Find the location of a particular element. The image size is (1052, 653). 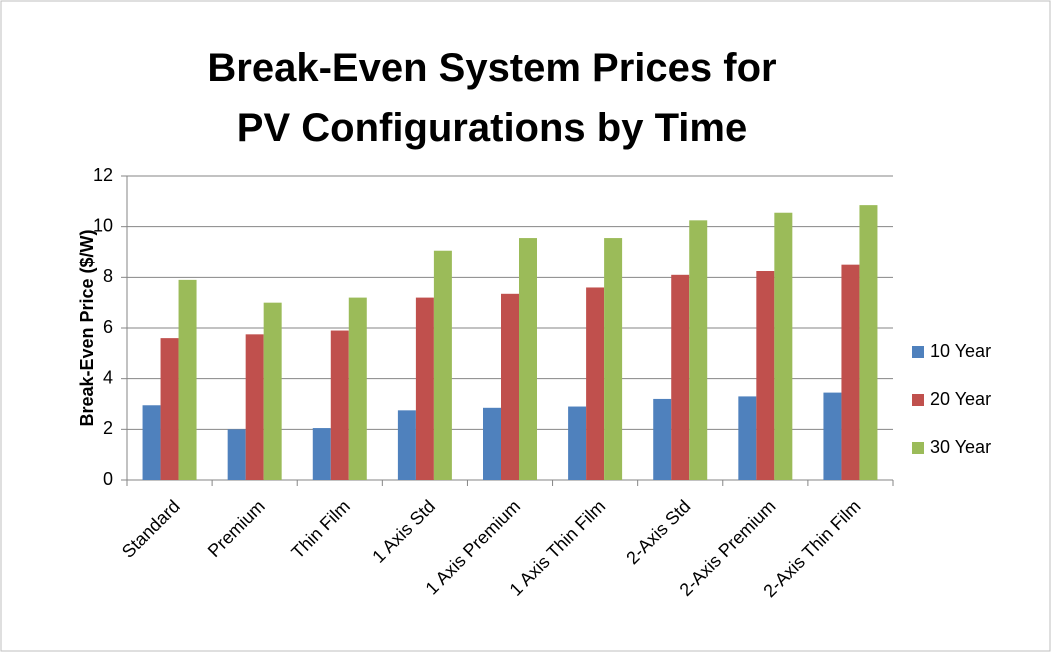

legend-label: 10 Year is located at coordinates (960, 351).